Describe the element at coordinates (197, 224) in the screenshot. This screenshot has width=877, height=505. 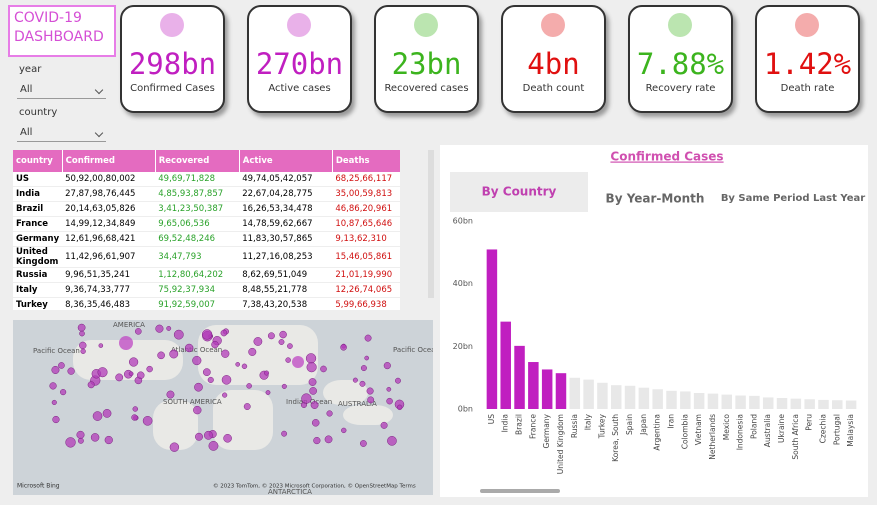
I see `table-cell: 9,65,06,536` at that location.